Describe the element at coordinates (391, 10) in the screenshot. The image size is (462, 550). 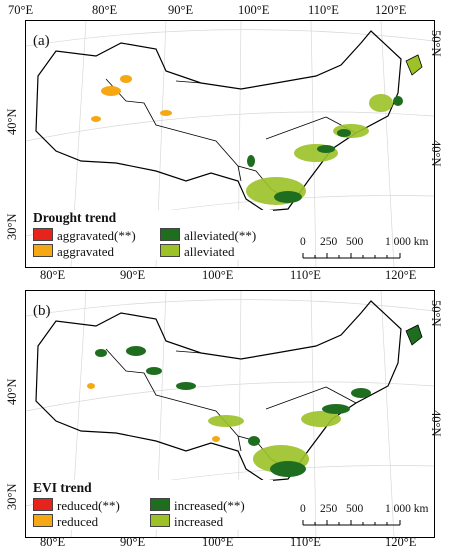
I see `top-tick-label: 120°E` at that location.